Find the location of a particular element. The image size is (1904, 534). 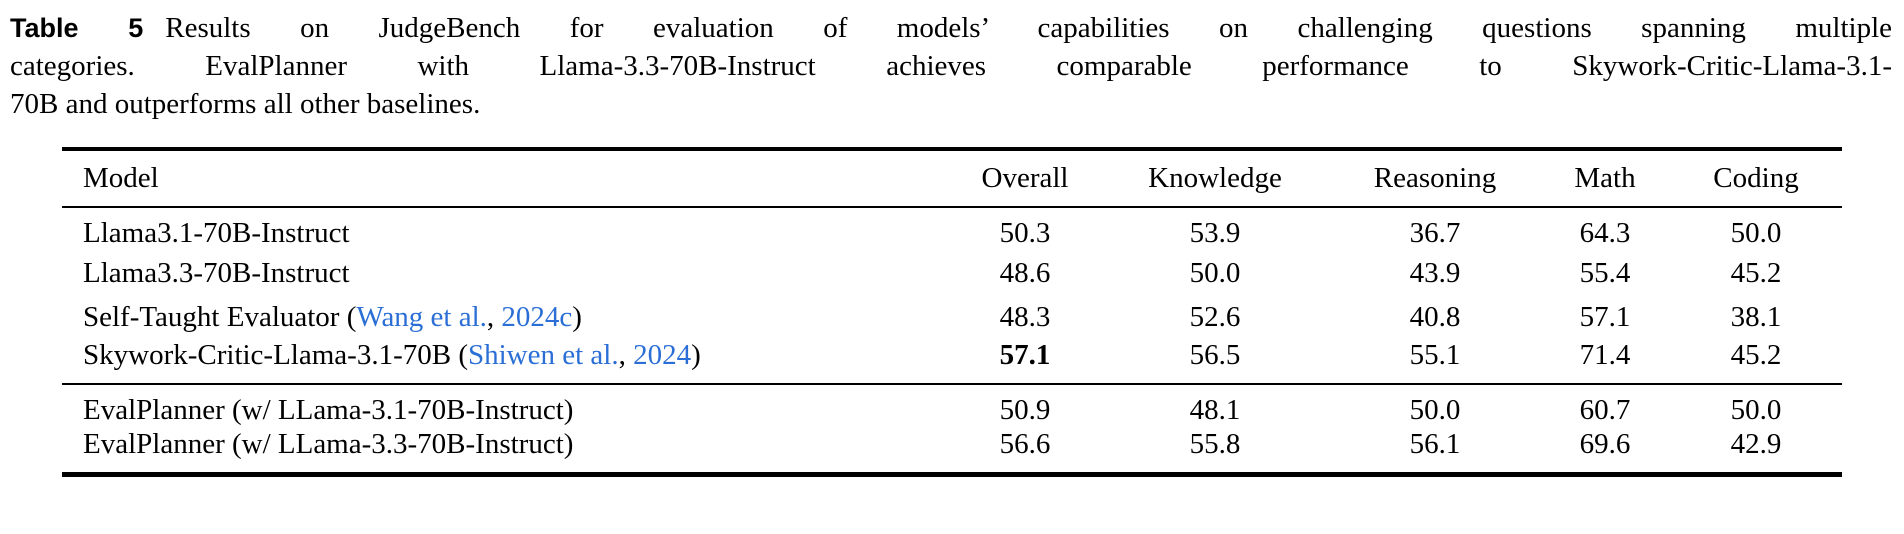

score-cell-reasoning: 43.9 is located at coordinates (1435, 272).